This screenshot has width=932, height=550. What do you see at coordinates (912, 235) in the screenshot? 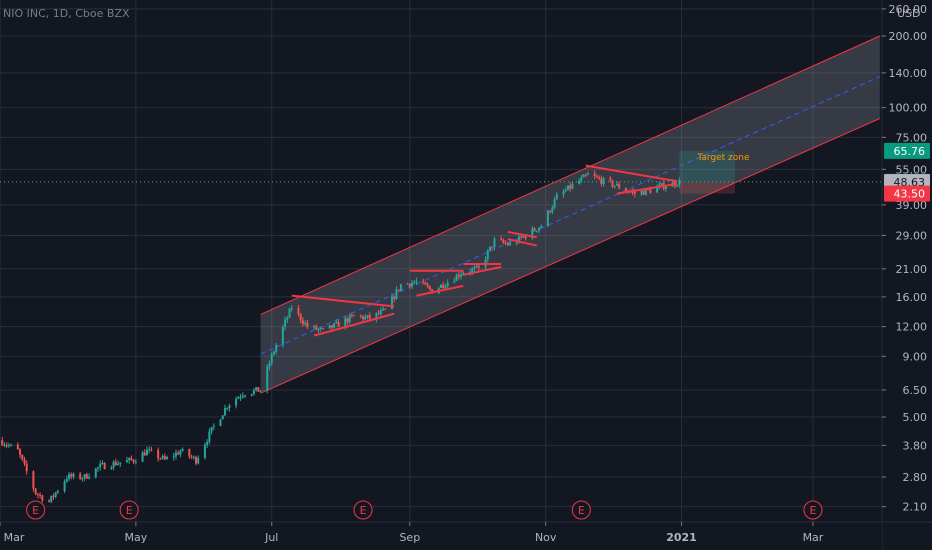
I see `price-tick-label: 29.00` at bounding box center [912, 235].